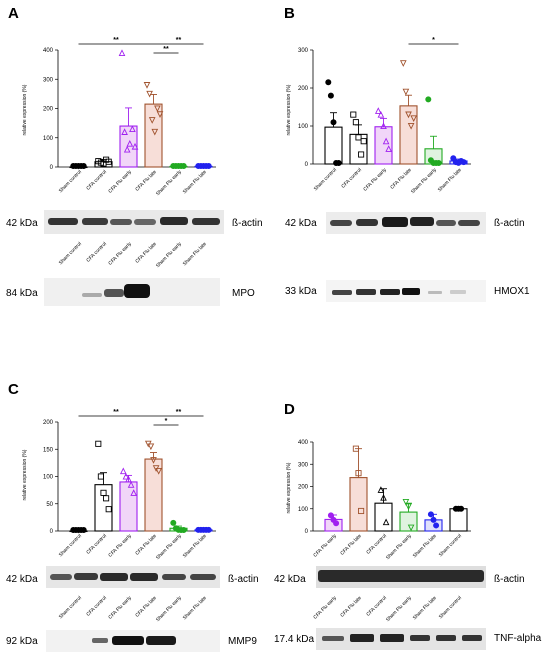 Image resolution: width=550 pixels, height=665 pixels. Describe the element at coordinates (134, 222) in the screenshot. I see `blot-a-actin-strip` at that location.